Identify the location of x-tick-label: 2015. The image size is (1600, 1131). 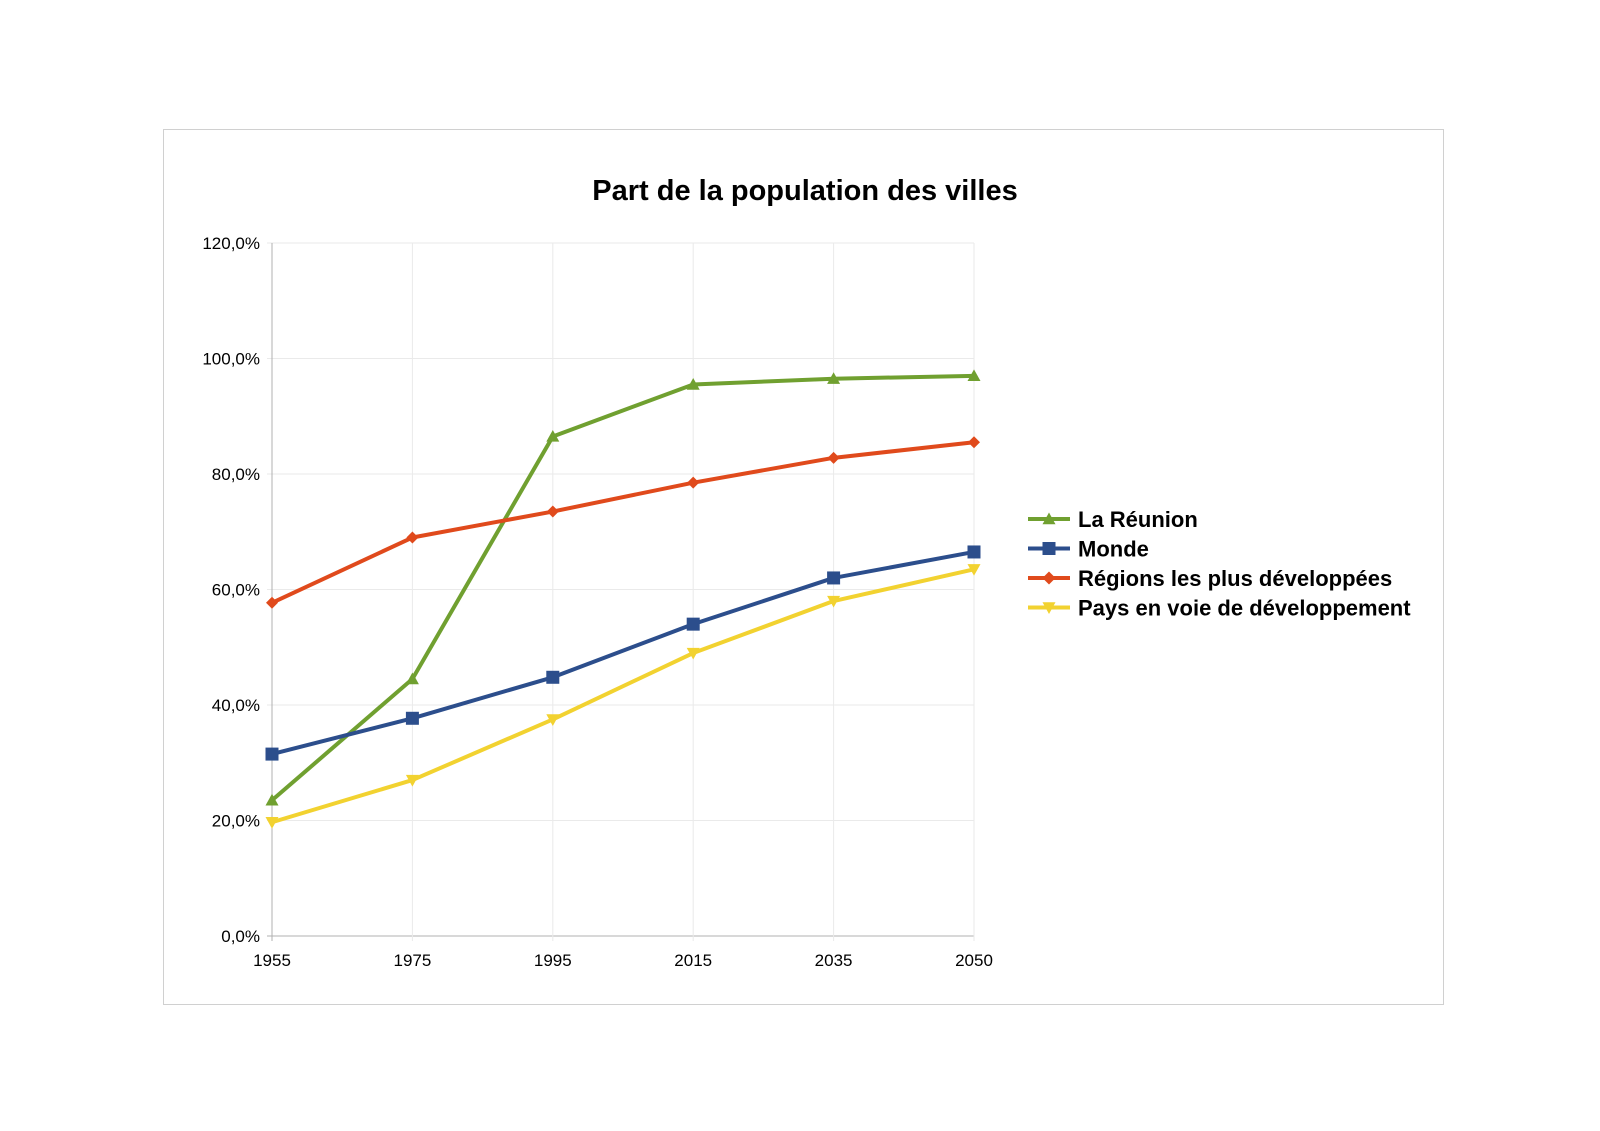
(693, 960).